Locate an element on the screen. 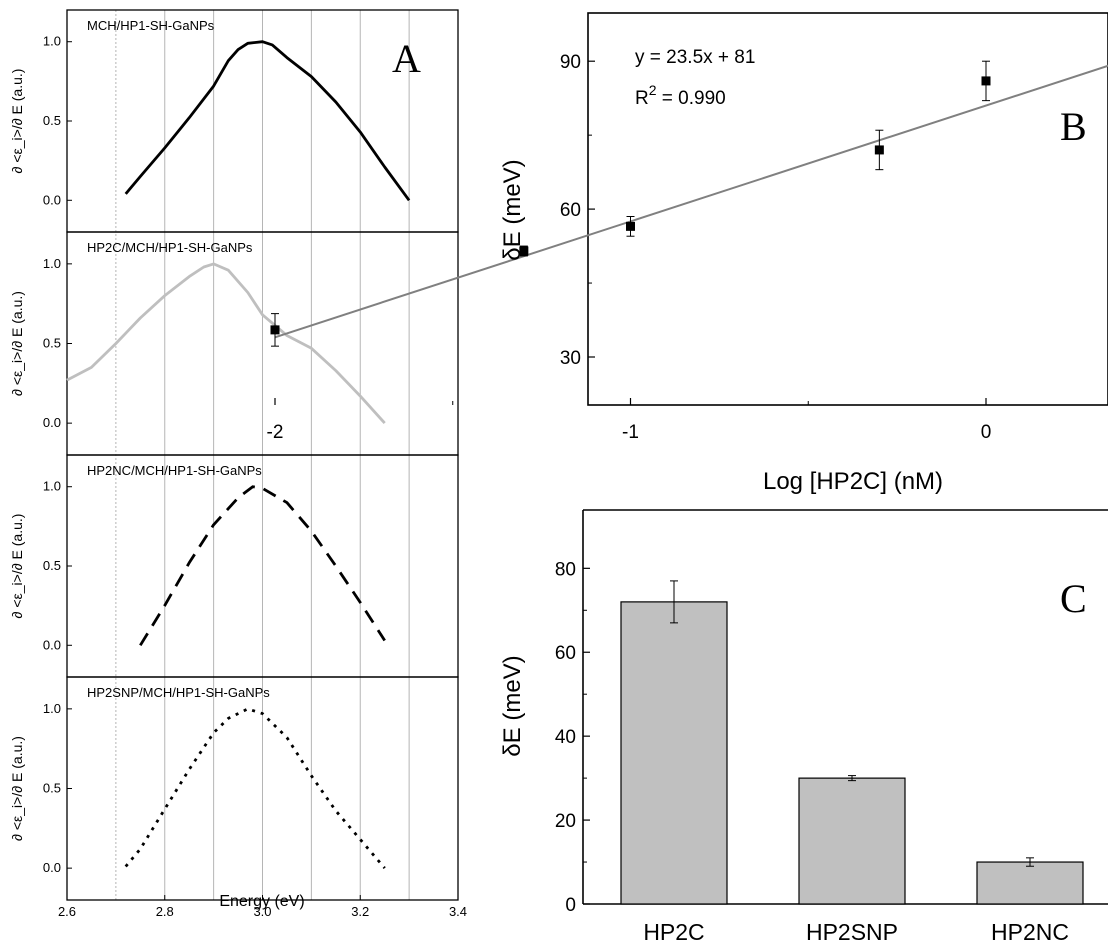 This screenshot has width=1108, height=947. panel-b-y-tick-label: 30 is located at coordinates (570, 358).